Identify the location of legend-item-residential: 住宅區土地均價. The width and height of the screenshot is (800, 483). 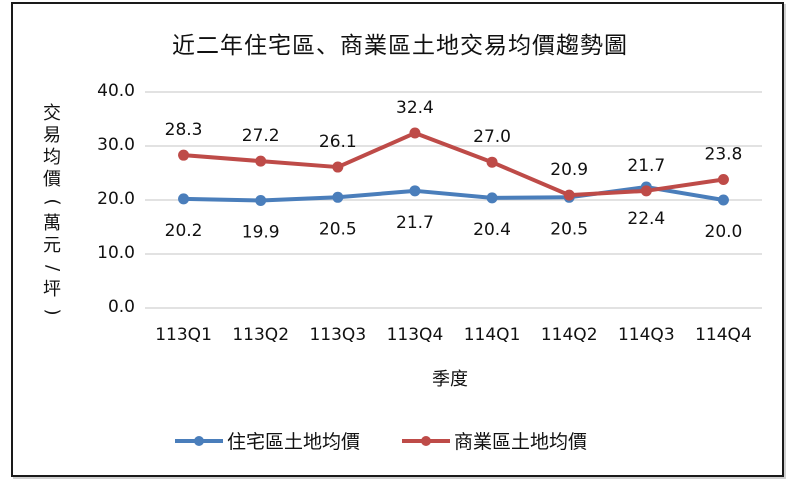
(267, 440).